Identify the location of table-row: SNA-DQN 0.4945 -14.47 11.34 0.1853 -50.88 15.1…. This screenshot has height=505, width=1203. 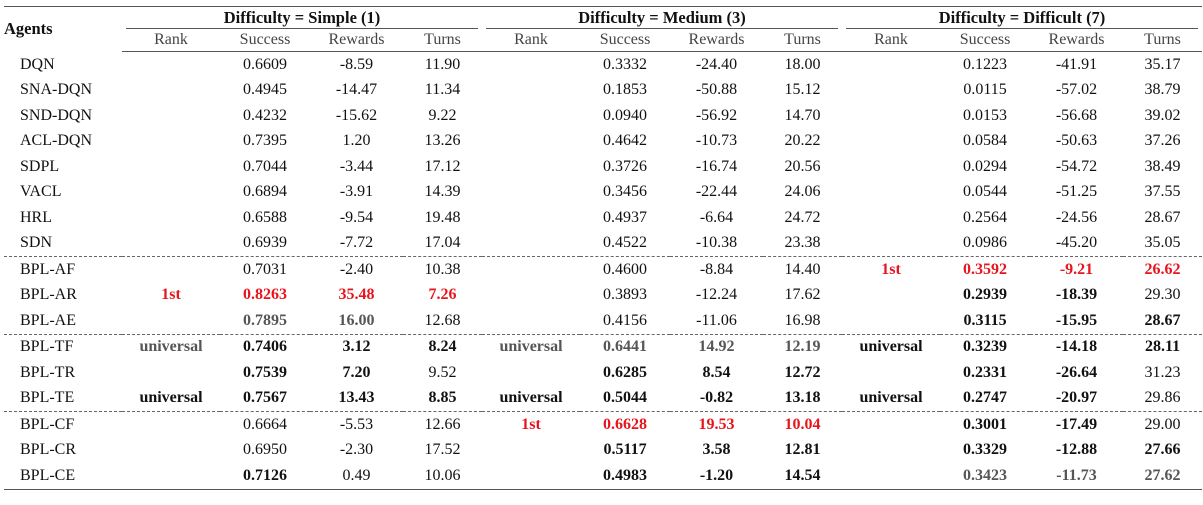
(603, 91).